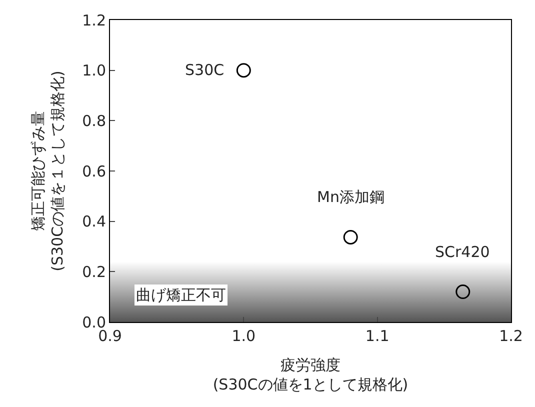 This screenshot has width=535, height=407. Describe the element at coordinates (94, 171) in the screenshot. I see `y-tick-label: 0.6` at that location.